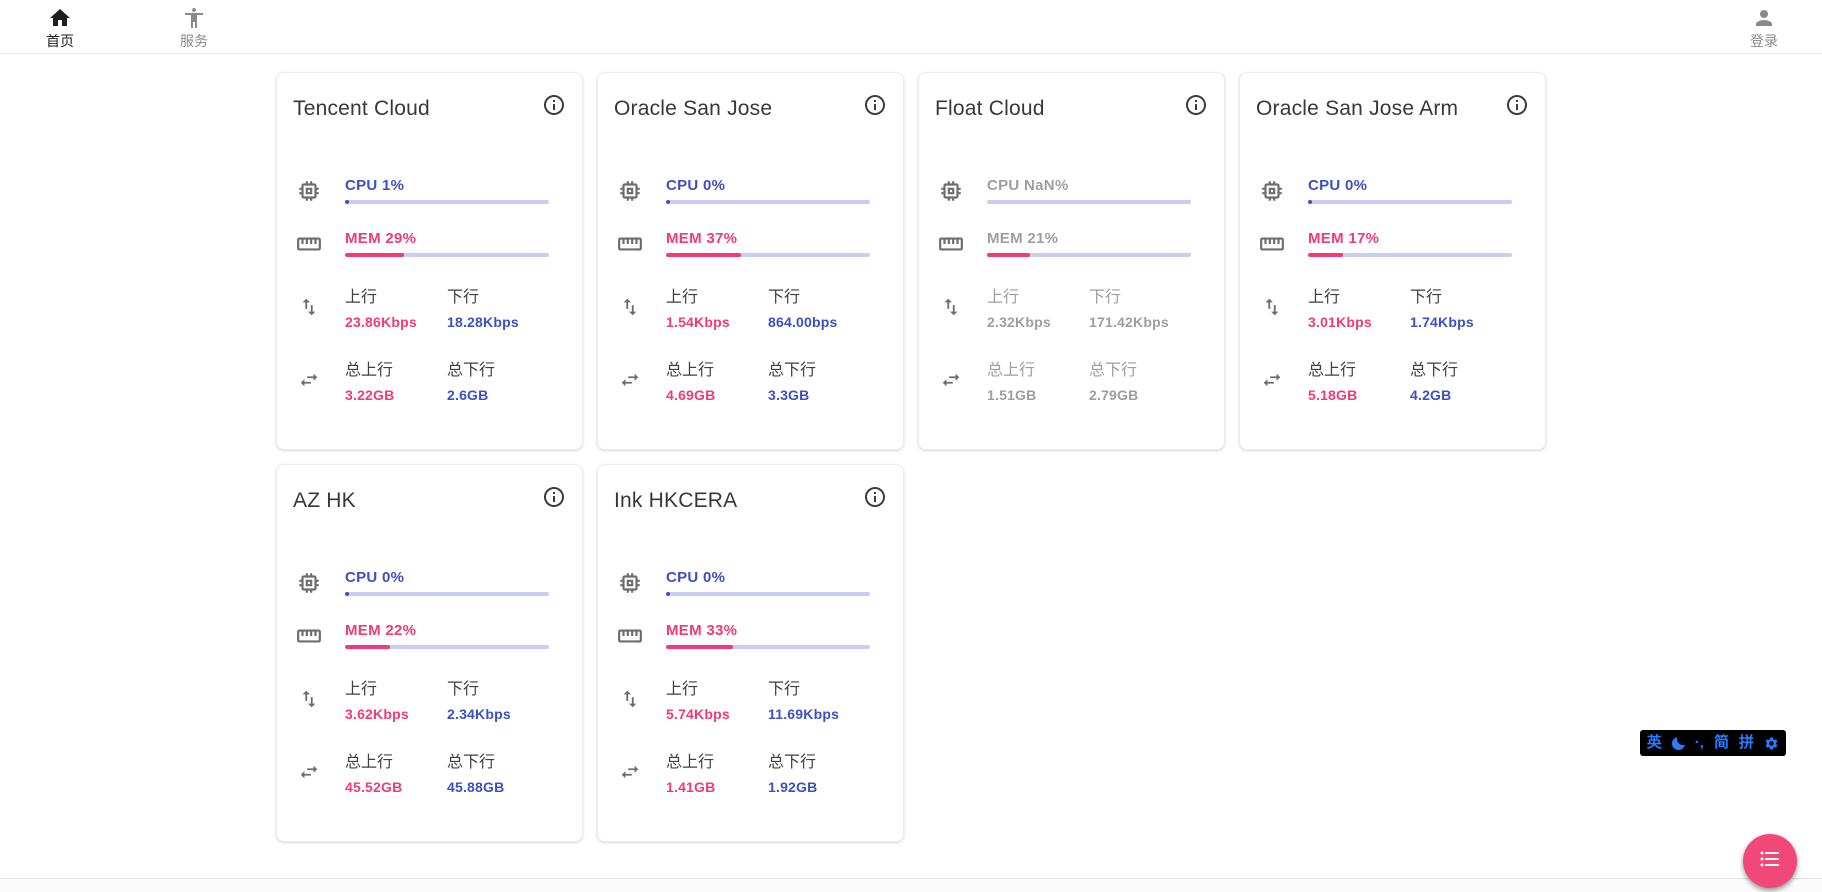 The image size is (1822, 892). I want to click on total-upload: 总上行 3.22GB, so click(396, 379).